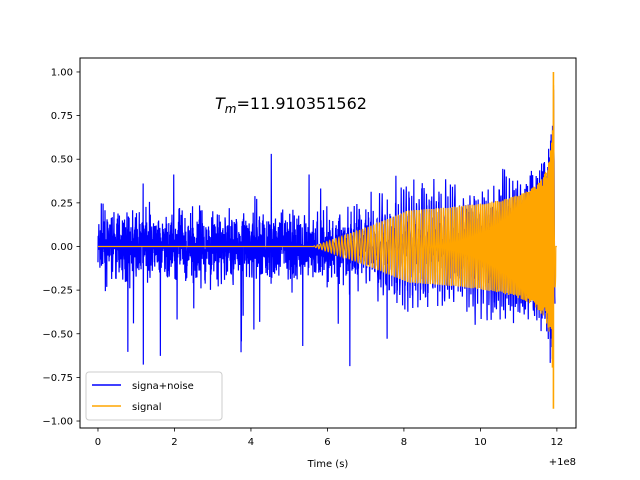  I want to click on legend-box, so click(154, 396).